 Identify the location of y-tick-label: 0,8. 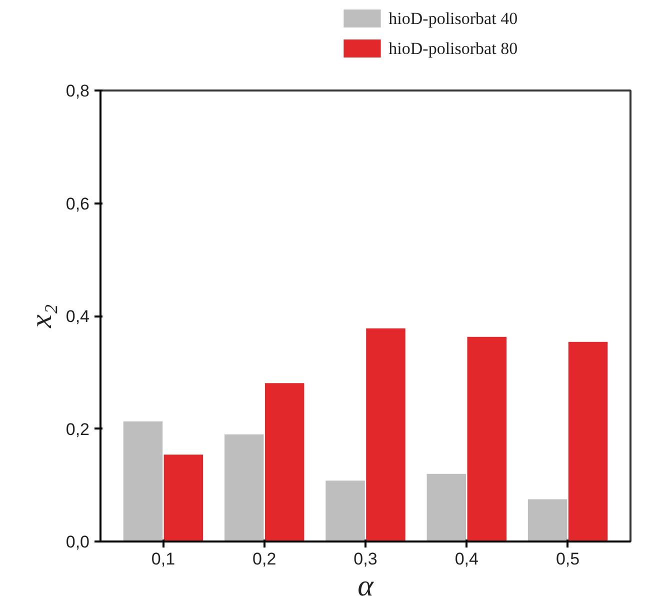
(78, 91).